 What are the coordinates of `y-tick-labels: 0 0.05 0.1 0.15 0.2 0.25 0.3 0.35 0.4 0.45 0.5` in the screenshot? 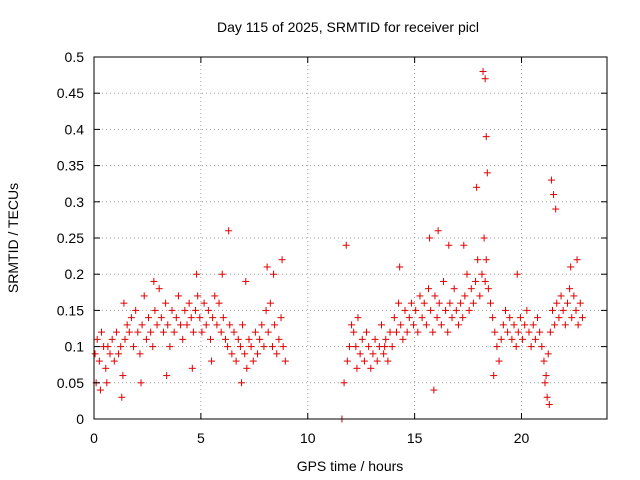 It's located at (70, 238).